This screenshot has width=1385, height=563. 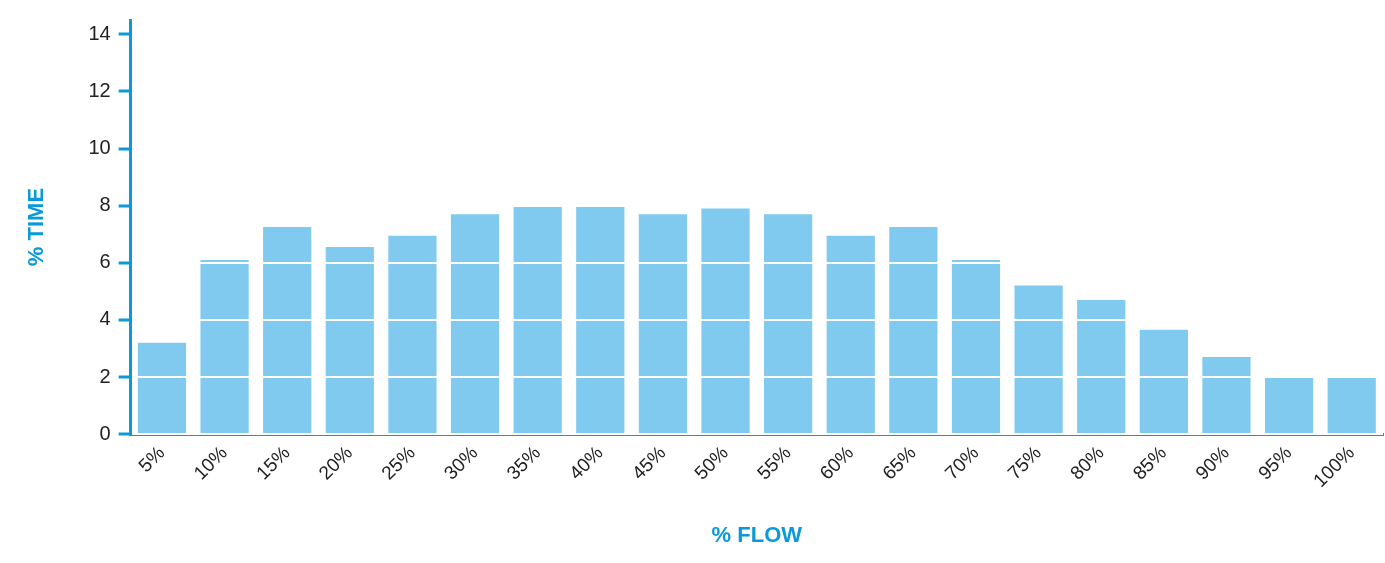 I want to click on y-tick-label: 2, so click(x=105, y=375).